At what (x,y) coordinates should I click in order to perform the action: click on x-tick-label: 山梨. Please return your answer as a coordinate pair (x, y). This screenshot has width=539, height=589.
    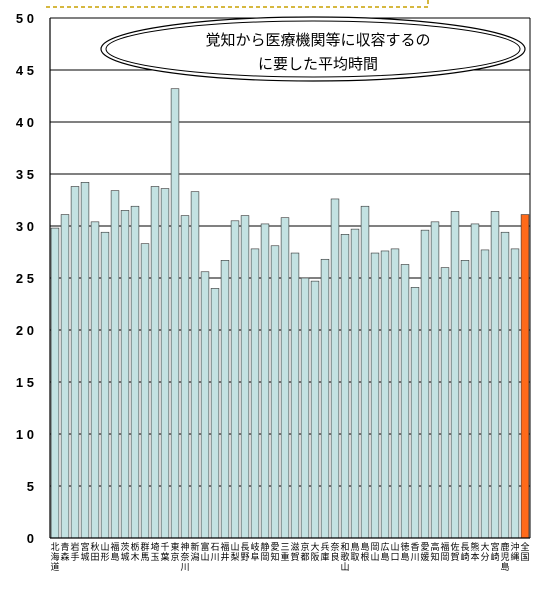
    Looking at the image, I should click on (234, 552).